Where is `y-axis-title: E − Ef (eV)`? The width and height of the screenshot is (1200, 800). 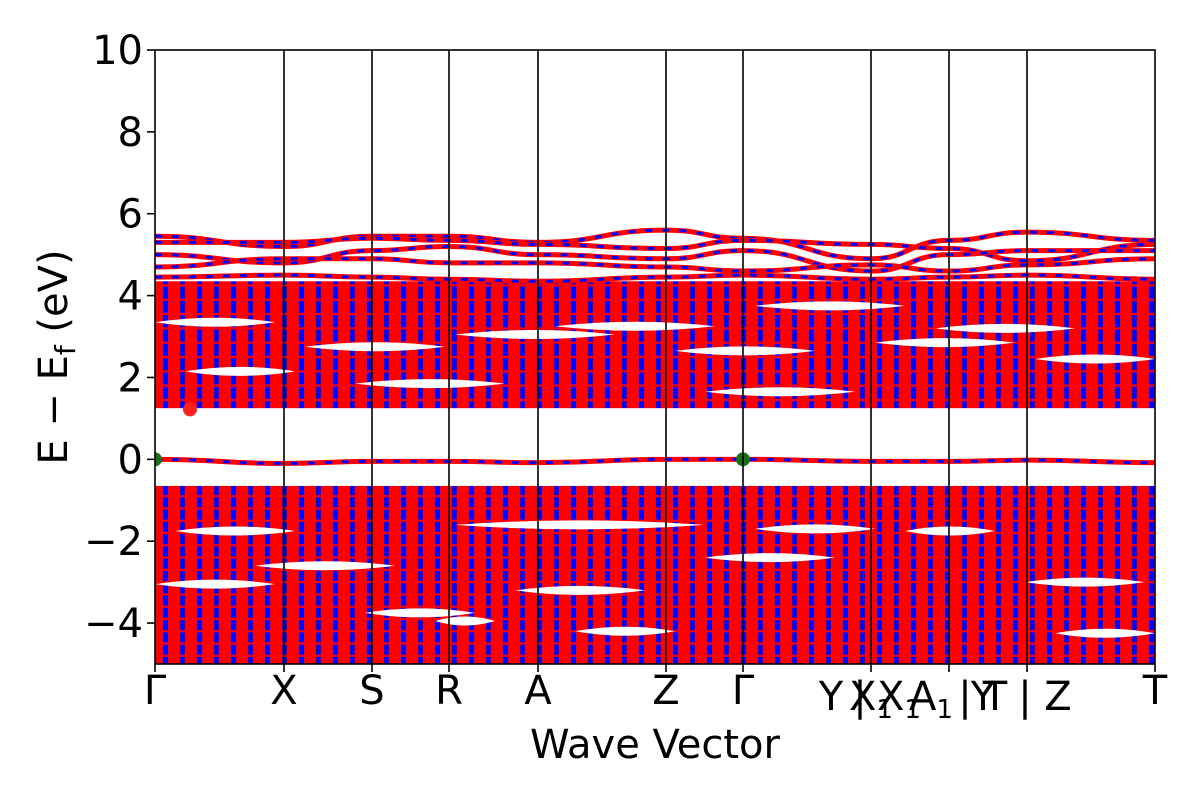
y-axis-title: E − Ef (eV) is located at coordinates (56, 356).